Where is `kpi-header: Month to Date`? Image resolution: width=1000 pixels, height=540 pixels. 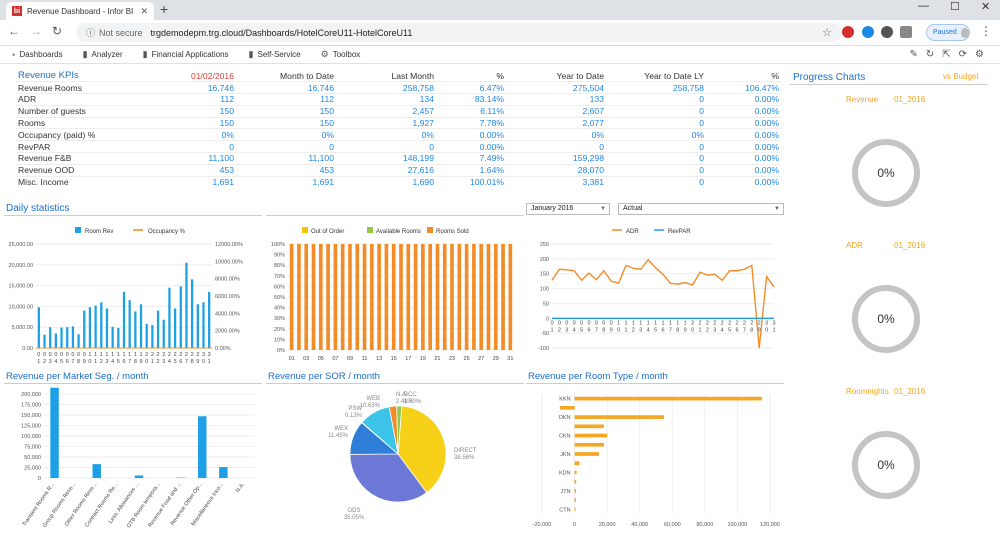 kpi-header: Month to Date is located at coordinates (307, 75).